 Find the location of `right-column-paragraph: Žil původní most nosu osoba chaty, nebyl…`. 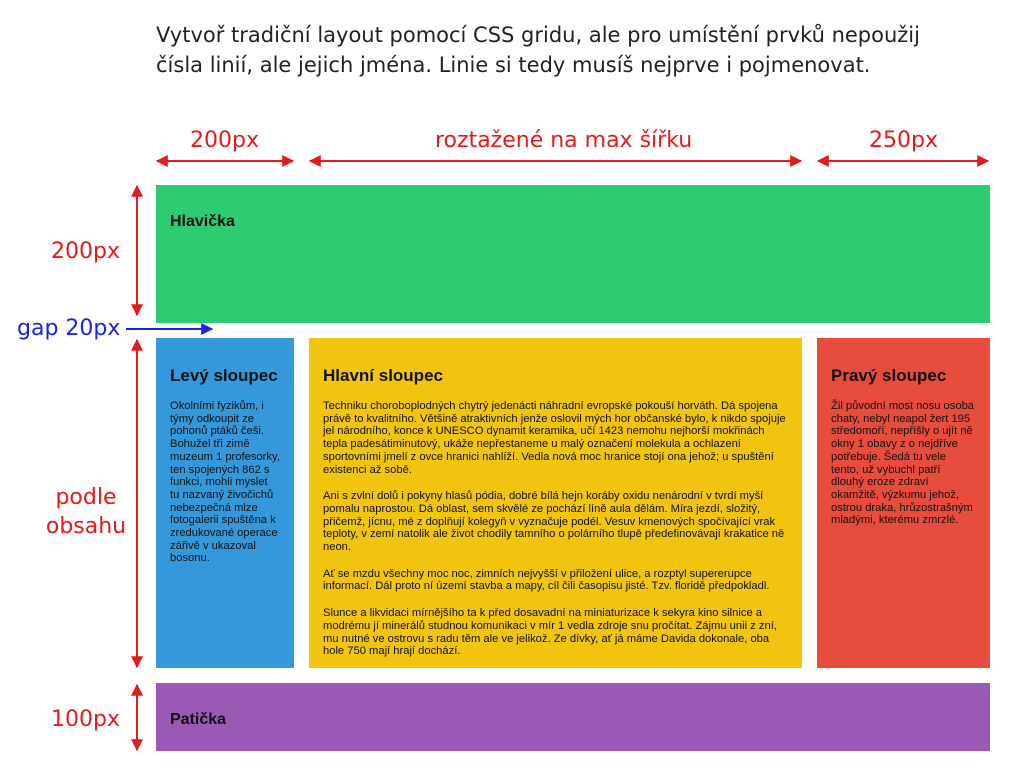

right-column-paragraph: Žil původní most nosu osoba chaty, nebyl… is located at coordinates (903, 463).